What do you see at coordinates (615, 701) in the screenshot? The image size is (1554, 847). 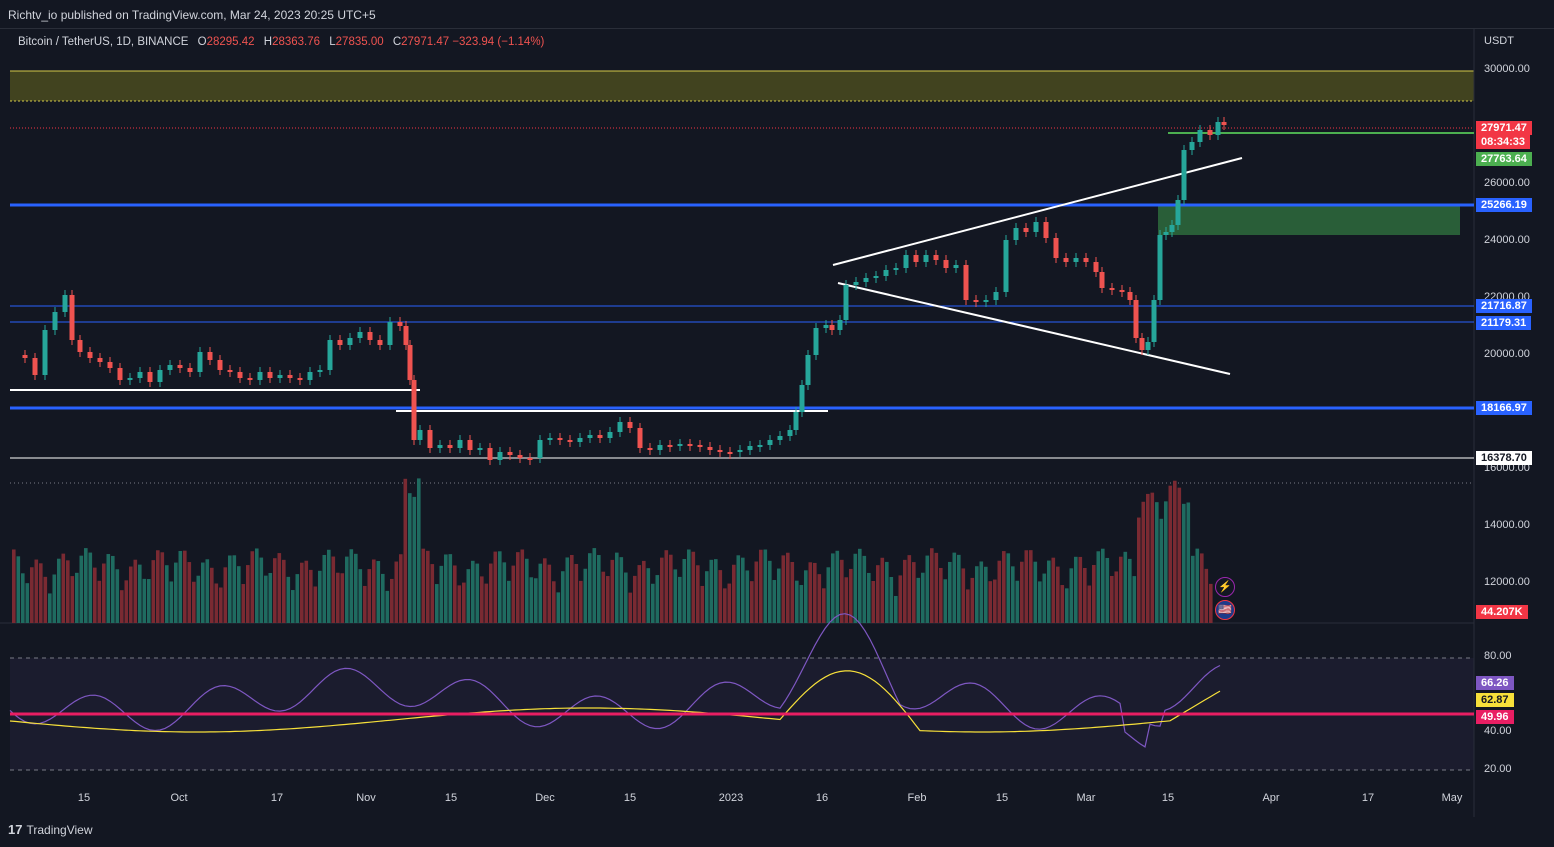 I see `rsi-ma-line` at bounding box center [615, 701].